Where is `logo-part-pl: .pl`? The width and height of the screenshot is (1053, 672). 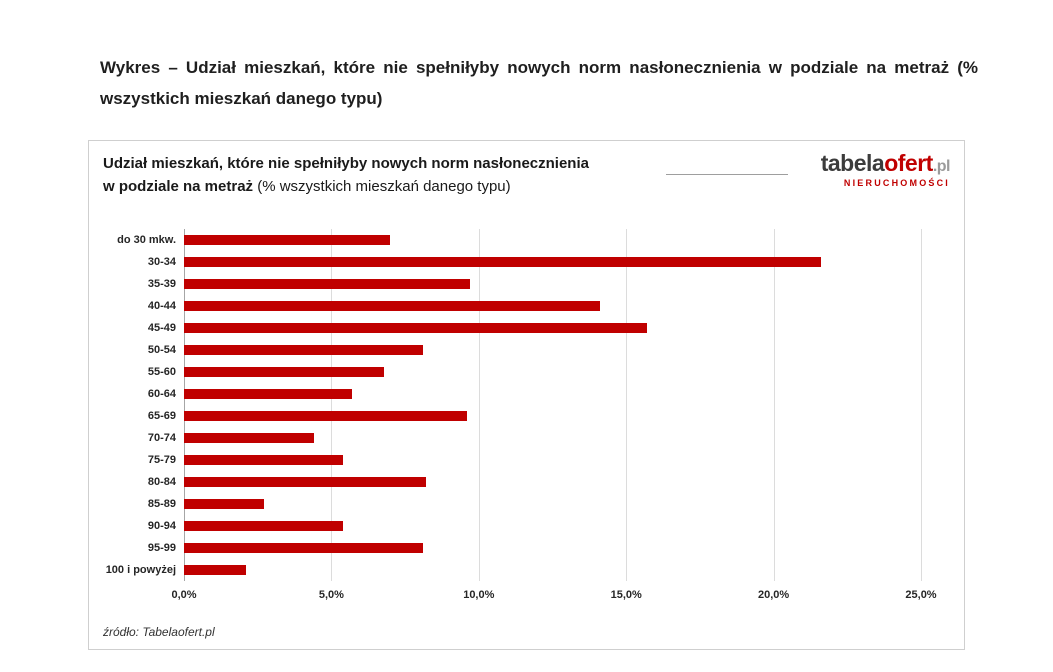 logo-part-pl: .pl is located at coordinates (941, 166).